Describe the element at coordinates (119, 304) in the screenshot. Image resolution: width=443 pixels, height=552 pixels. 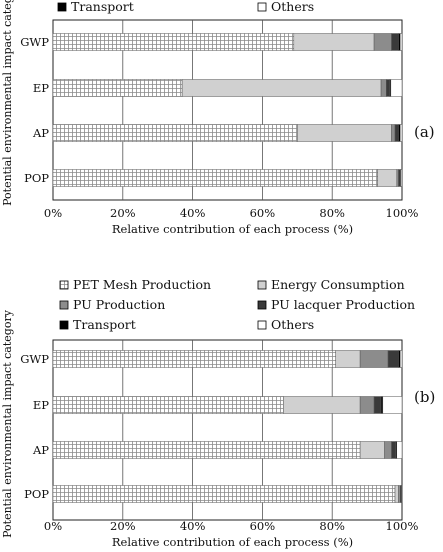
I see `legend-entry: PU Production` at that location.